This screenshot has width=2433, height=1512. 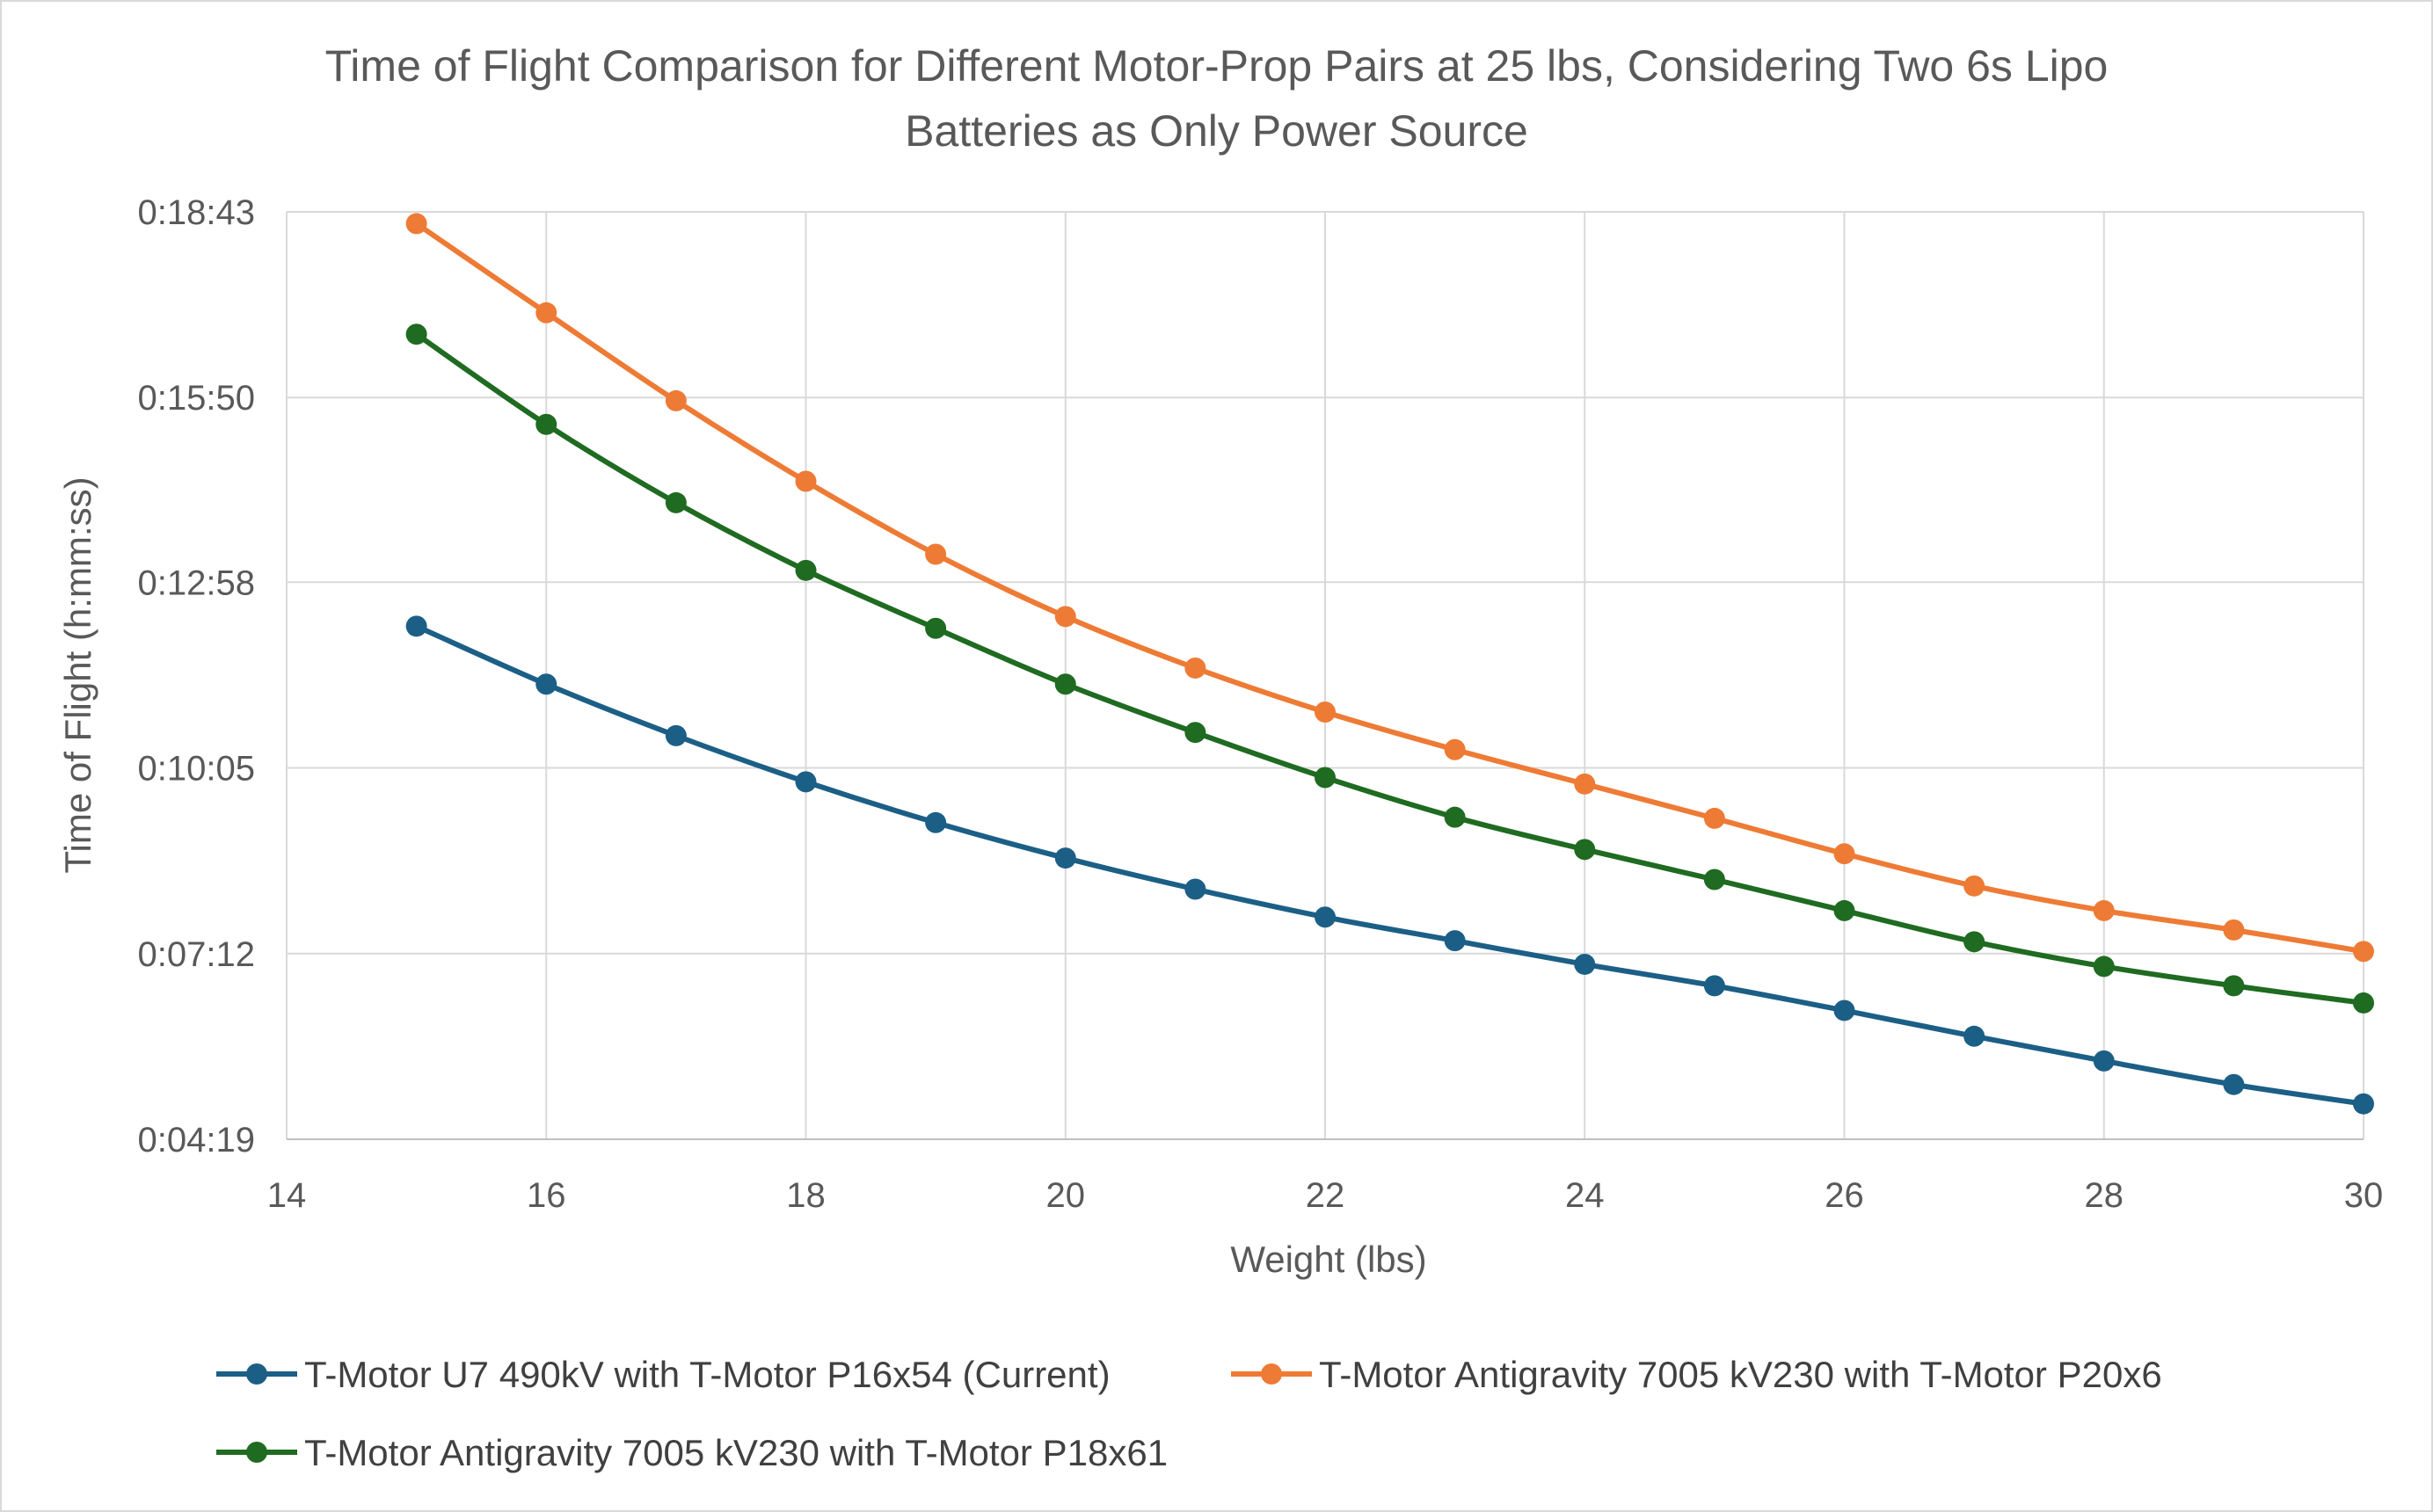 I want to click on y-tick-label: 0:04:19, so click(x=196, y=1140).